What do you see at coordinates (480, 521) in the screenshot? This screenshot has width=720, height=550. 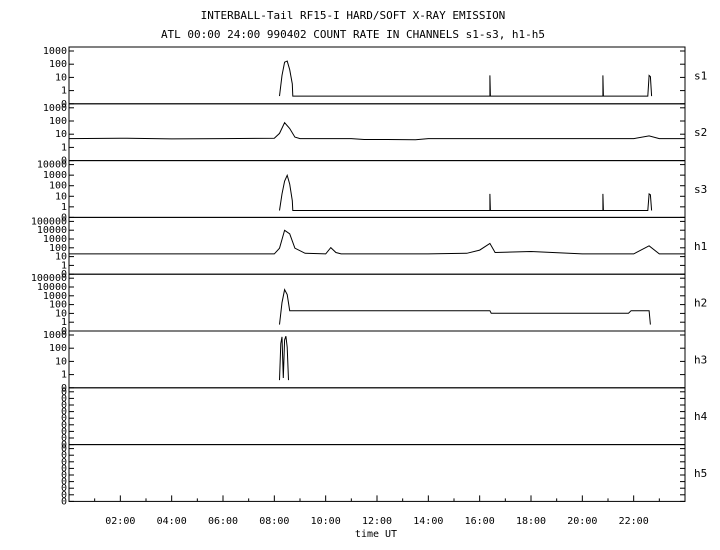 I see `x-tick-label: 16:00` at bounding box center [480, 521].